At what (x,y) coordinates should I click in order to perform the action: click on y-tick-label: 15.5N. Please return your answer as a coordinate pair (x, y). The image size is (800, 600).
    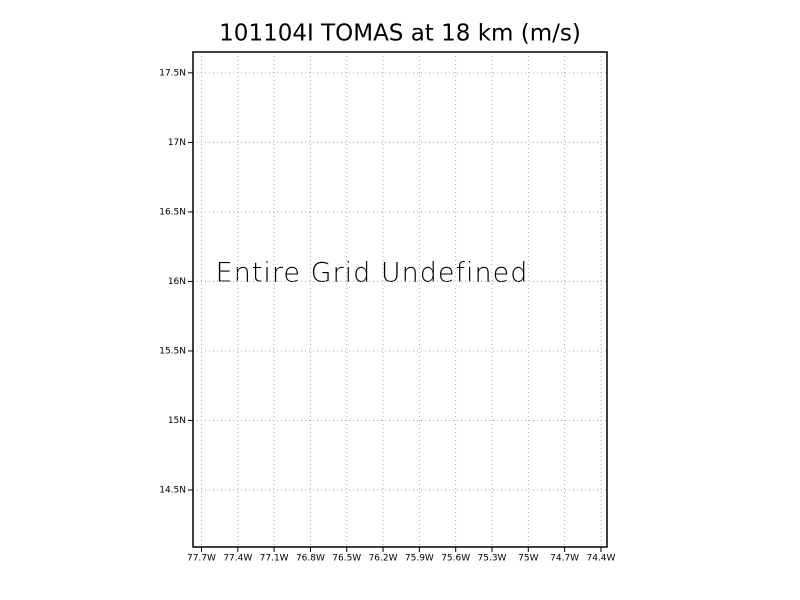
    Looking at the image, I should click on (172, 351).